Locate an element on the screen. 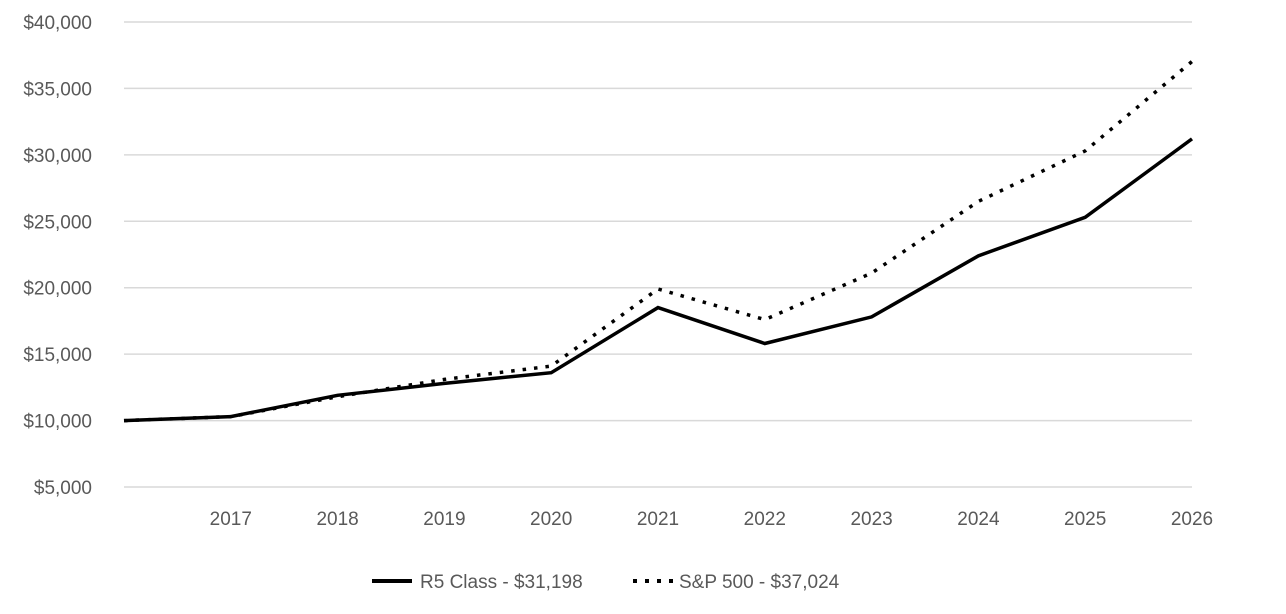 This screenshot has height=614, width=1286. legend-label-r5-class: R5 Class - $31,198 is located at coordinates (501, 582).